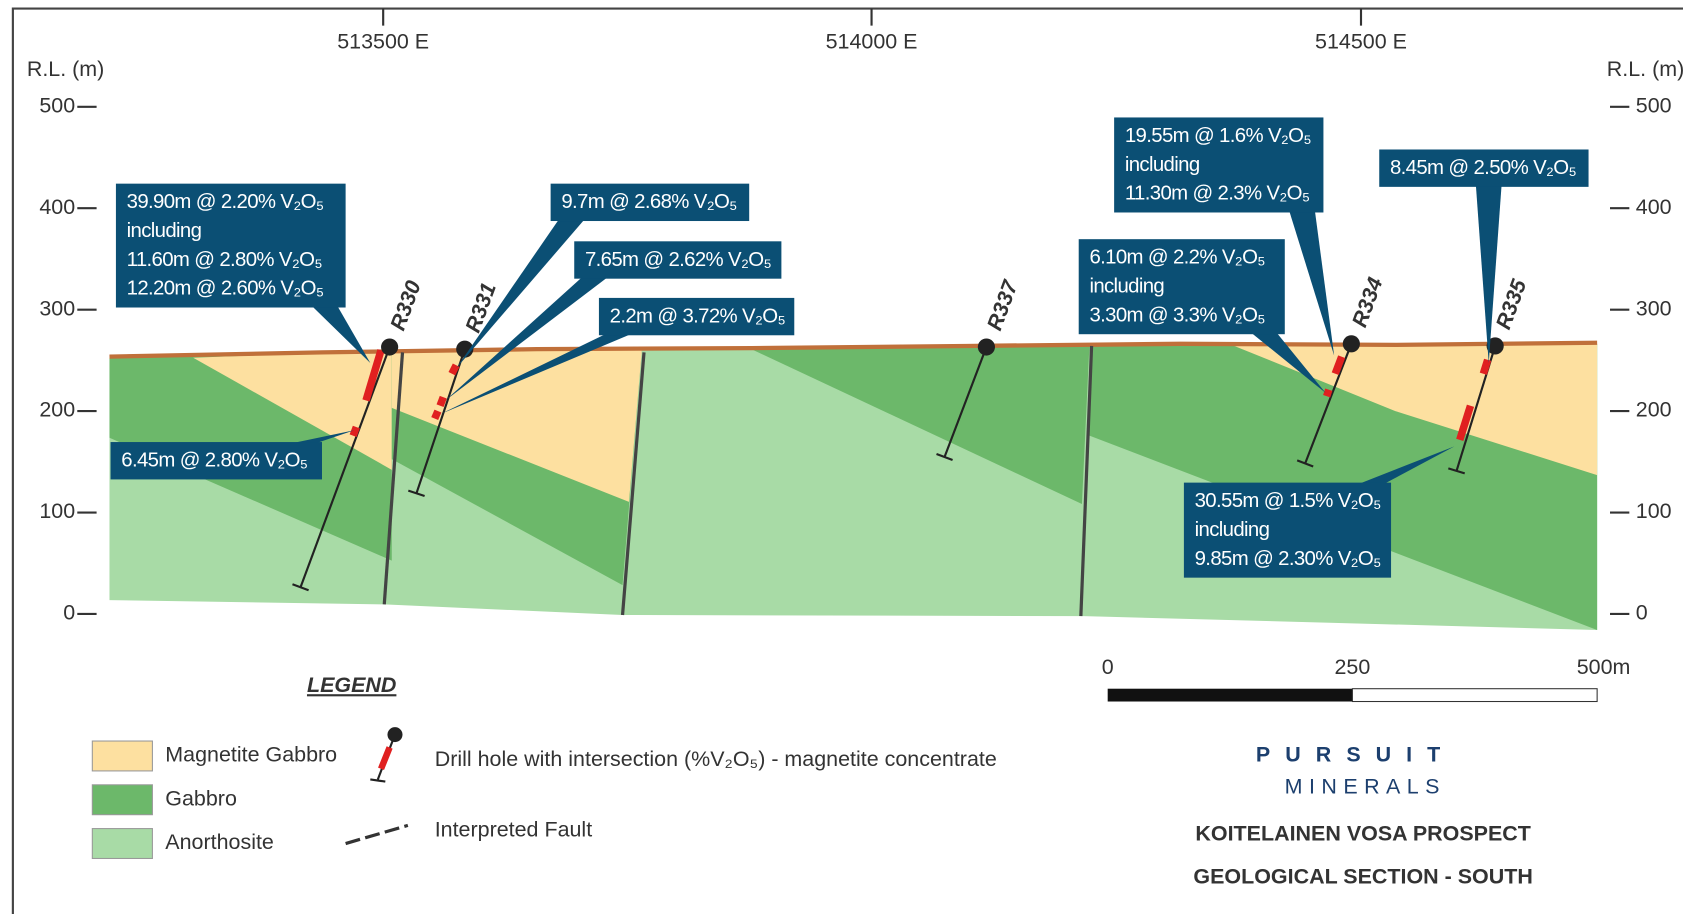  Describe the element at coordinates (351, 685) in the screenshot. I see `legend-title: LEGEND` at that location.